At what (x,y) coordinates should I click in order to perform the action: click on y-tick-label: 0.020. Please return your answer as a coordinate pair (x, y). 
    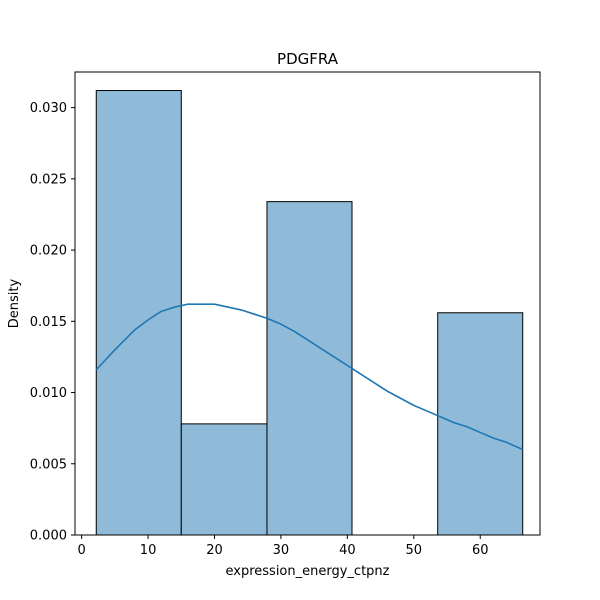
    Looking at the image, I should click on (48, 251).